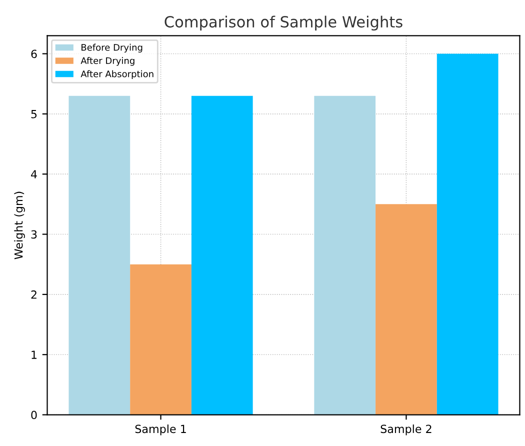  I want to click on legend-label: After Drying, so click(107, 61).